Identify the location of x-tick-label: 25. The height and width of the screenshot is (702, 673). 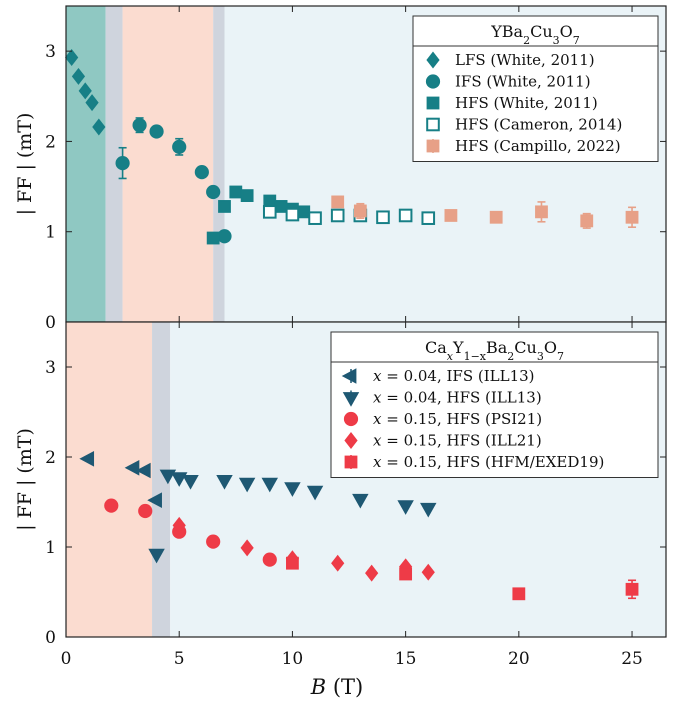
(632, 659).